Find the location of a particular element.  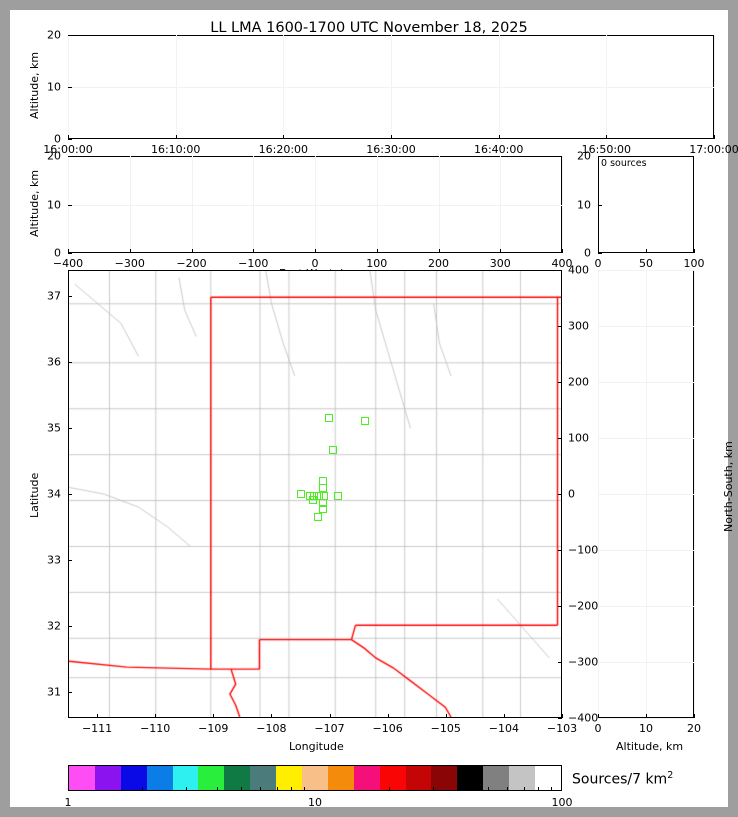

x-ticklabel: −110 is located at coordinates (155, 728).